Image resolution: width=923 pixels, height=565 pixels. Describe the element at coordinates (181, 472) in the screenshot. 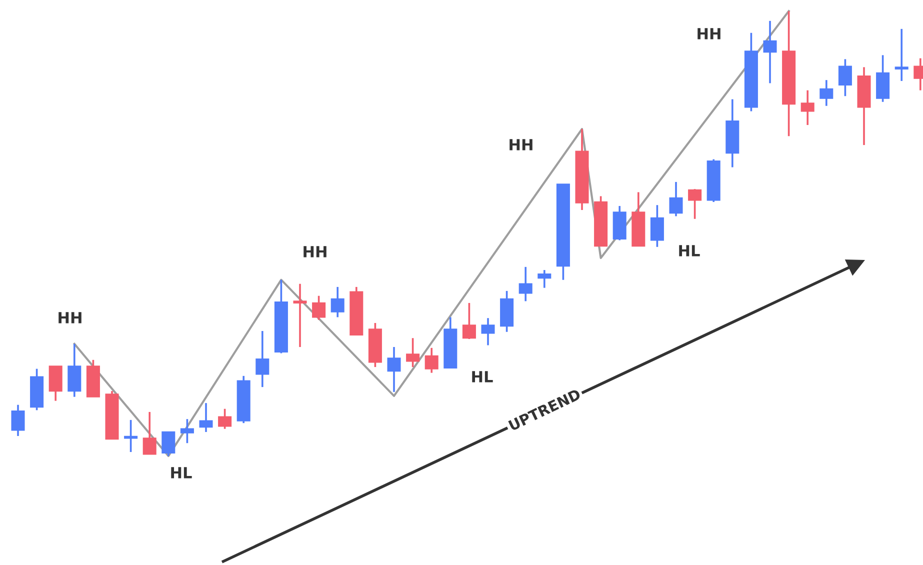

I see `text: HL` at that location.